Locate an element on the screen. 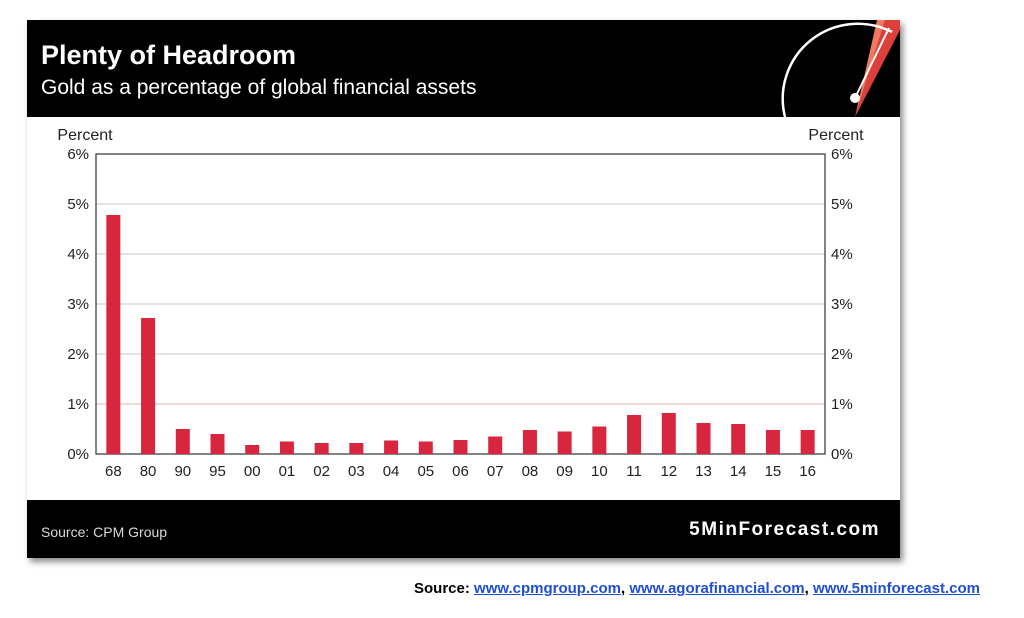 The image size is (1024, 618). y-tick-label-left: 2% is located at coordinates (78, 354).